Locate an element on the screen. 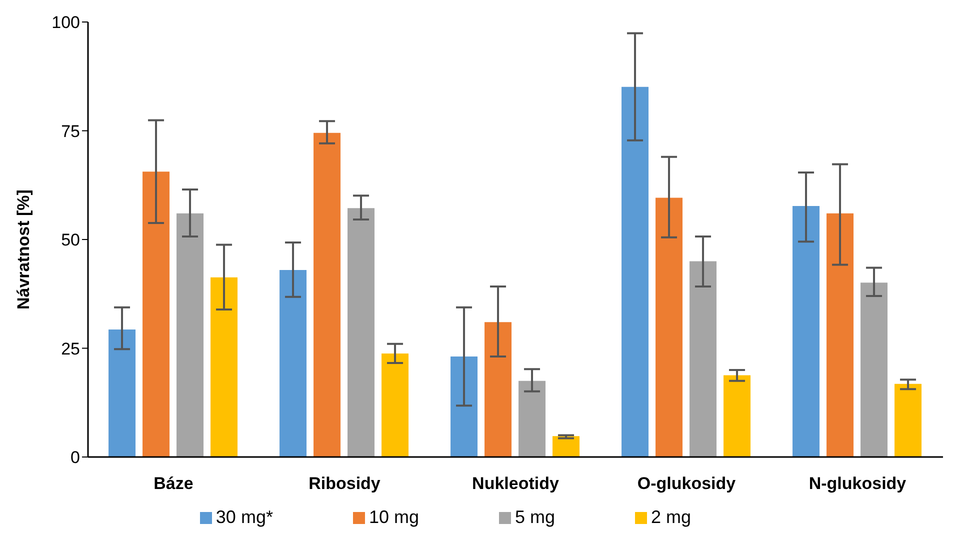 This screenshot has width=957, height=534. legend-label: 10 mg is located at coordinates (393, 517).